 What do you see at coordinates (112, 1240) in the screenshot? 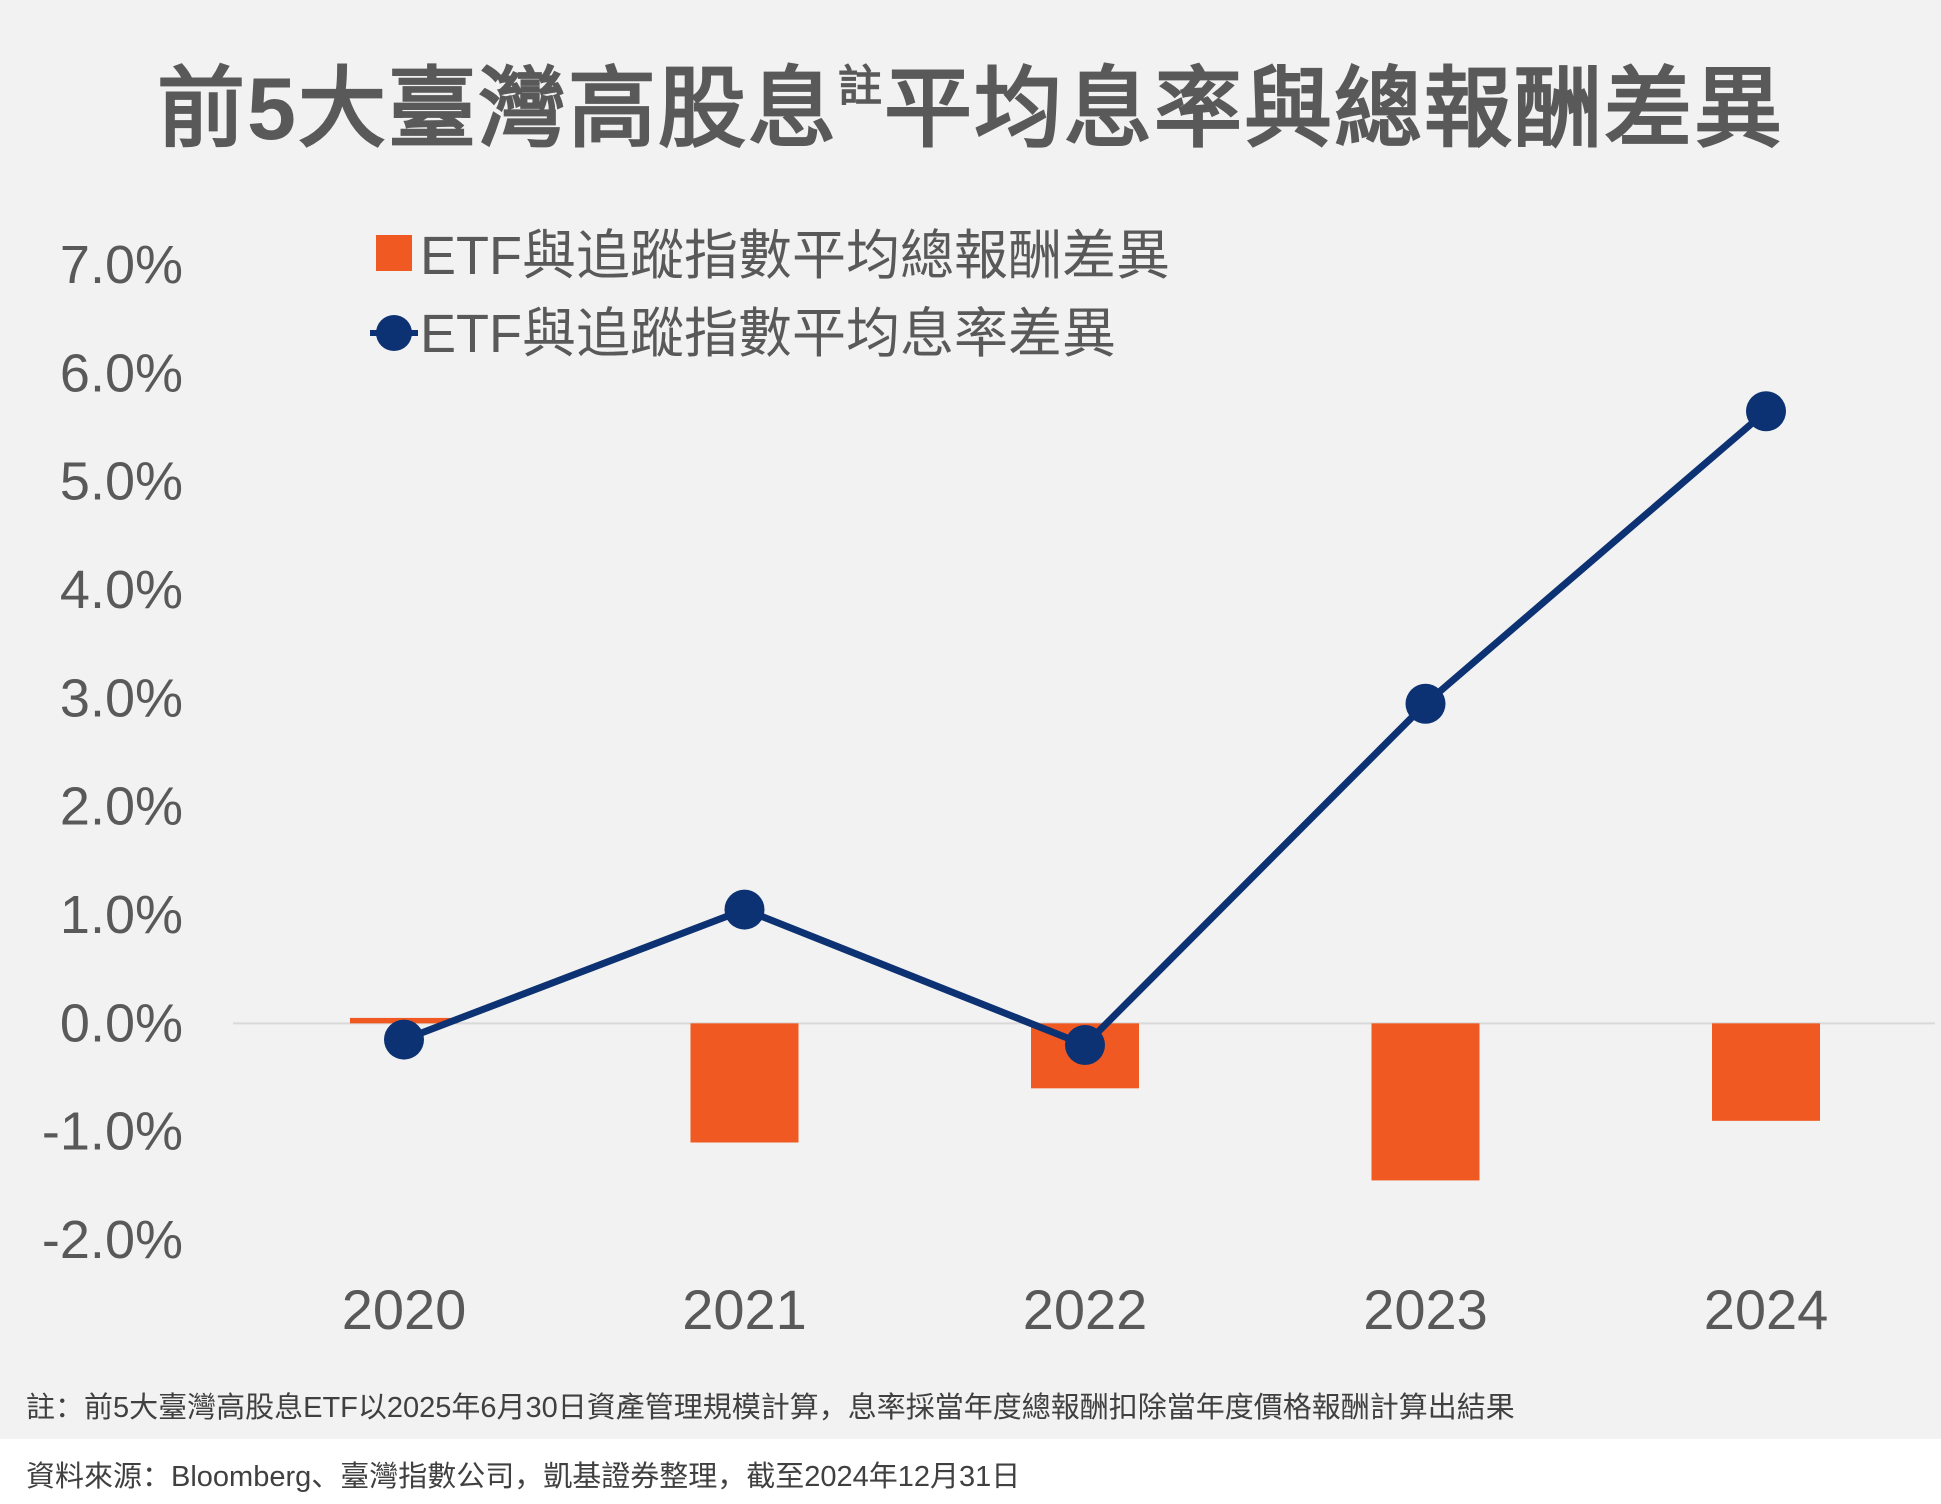
I see `y-tick-label: -2.0%` at bounding box center [112, 1240].